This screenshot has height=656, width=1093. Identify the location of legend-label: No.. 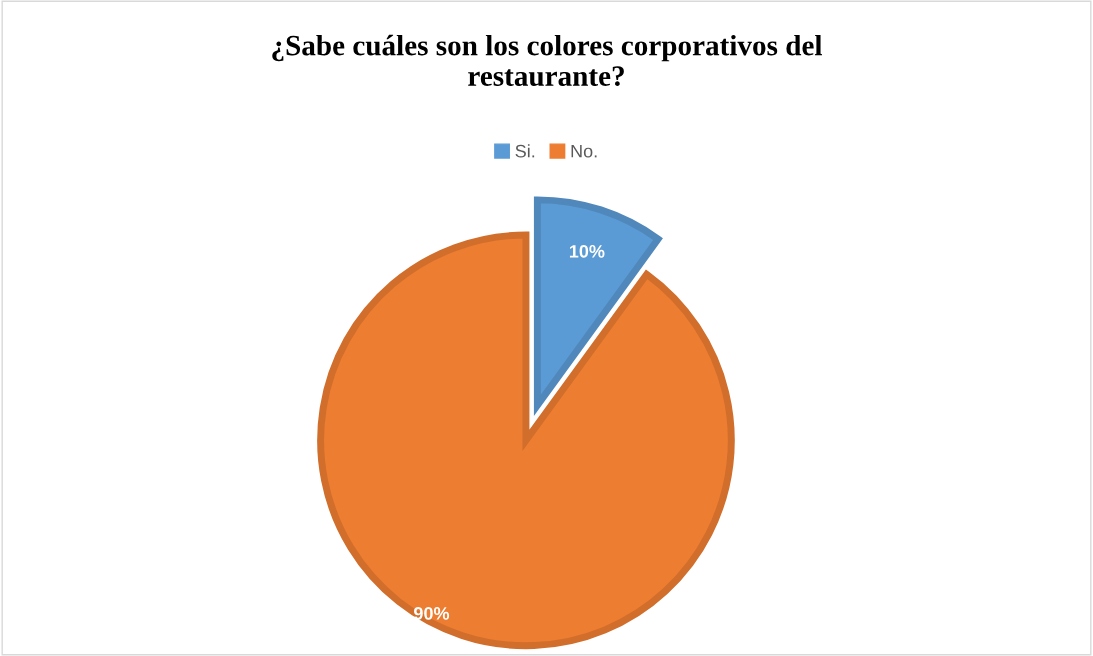
(584, 151).